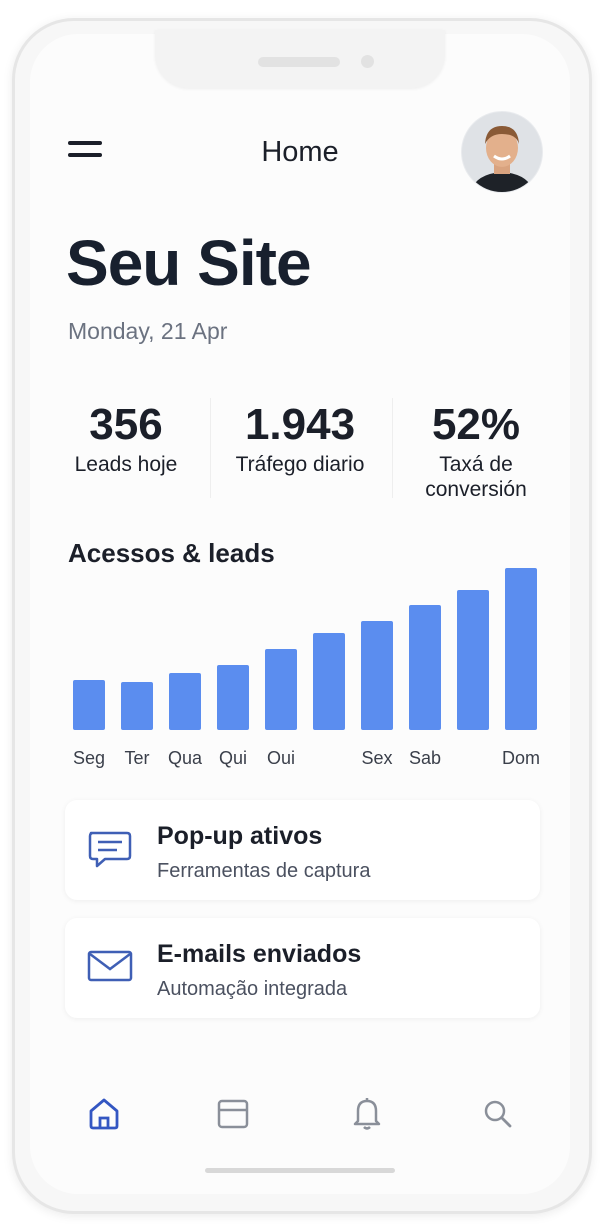  Describe the element at coordinates (185, 758) in the screenshot. I see `x-tick-label: Qua` at that location.